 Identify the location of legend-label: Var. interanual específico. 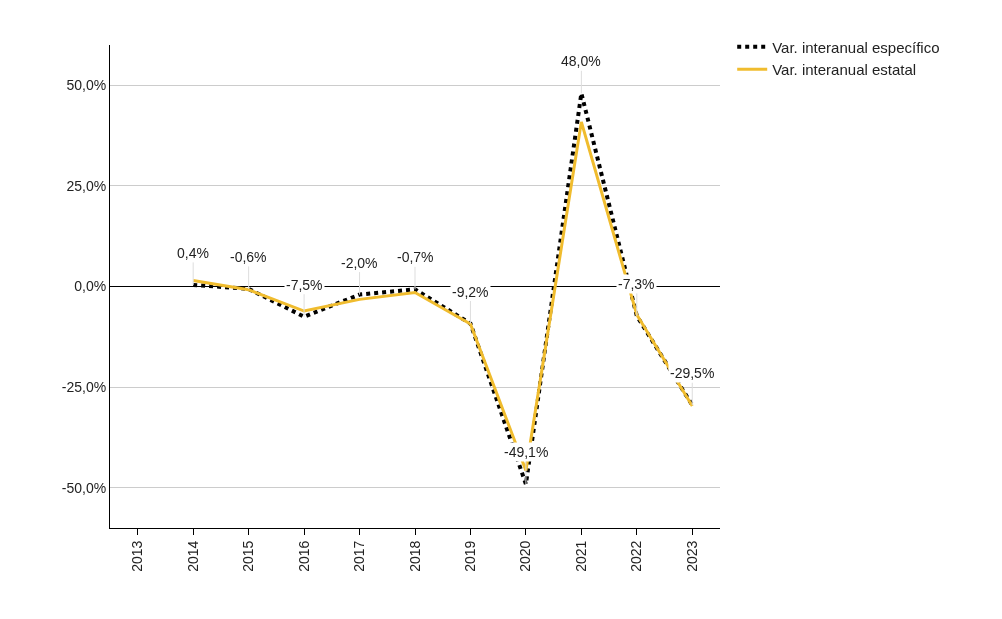
(856, 47).